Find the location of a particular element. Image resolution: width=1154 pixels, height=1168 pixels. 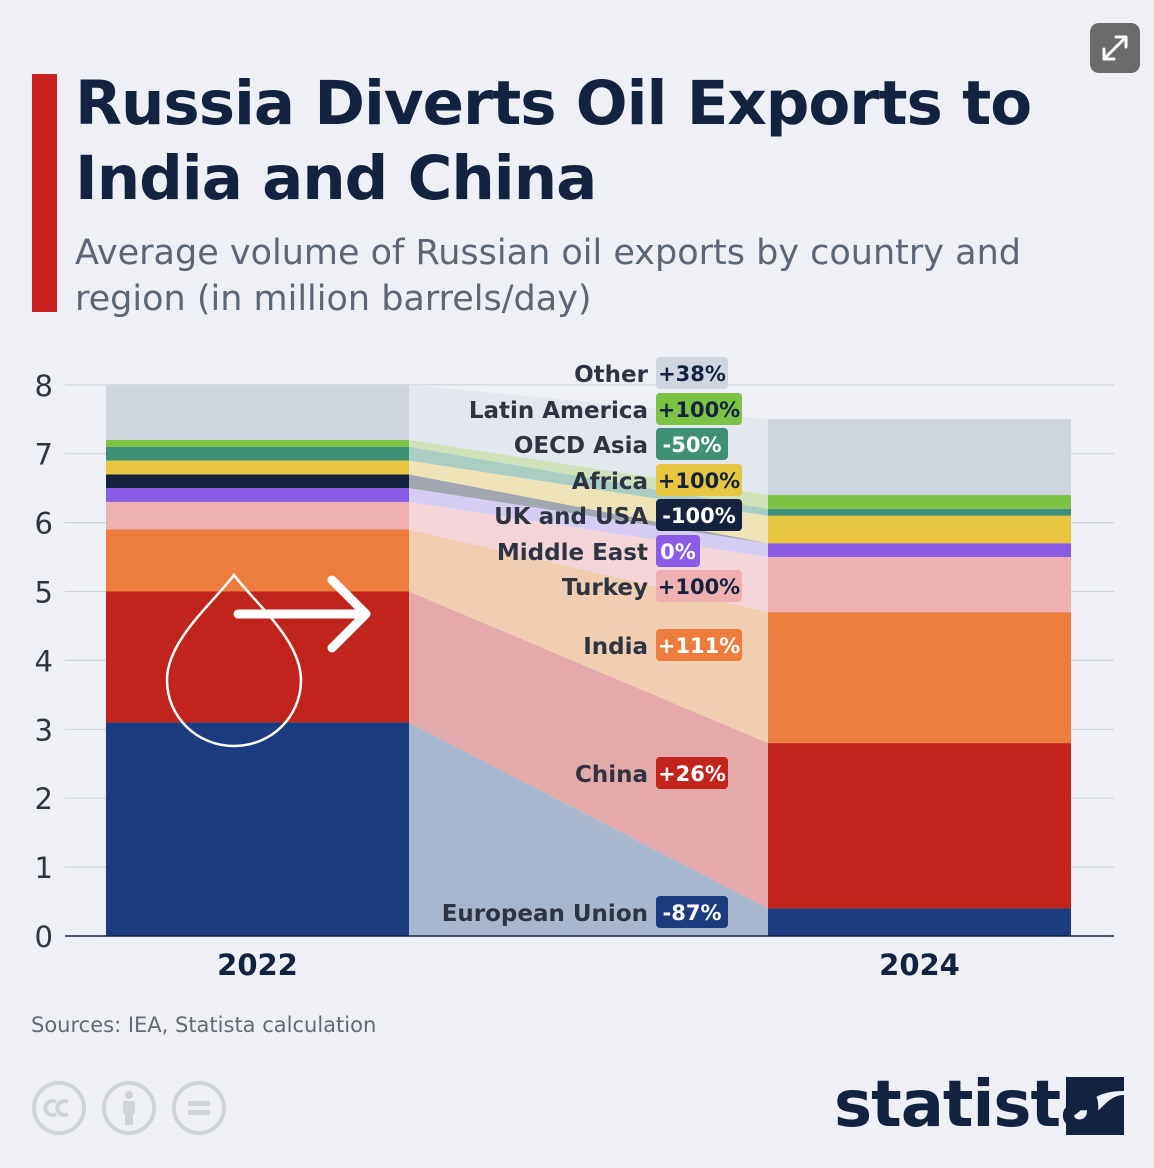

change-value-oecd-asia: -50% is located at coordinates (692, 445).